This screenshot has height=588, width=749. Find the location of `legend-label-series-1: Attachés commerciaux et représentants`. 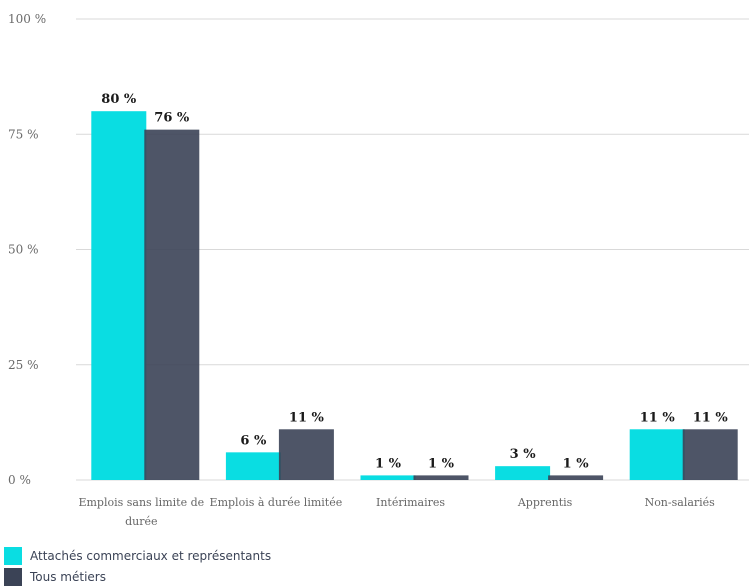

legend-label-series-1: Attachés commerciaux et représentants is located at coordinates (151, 556).